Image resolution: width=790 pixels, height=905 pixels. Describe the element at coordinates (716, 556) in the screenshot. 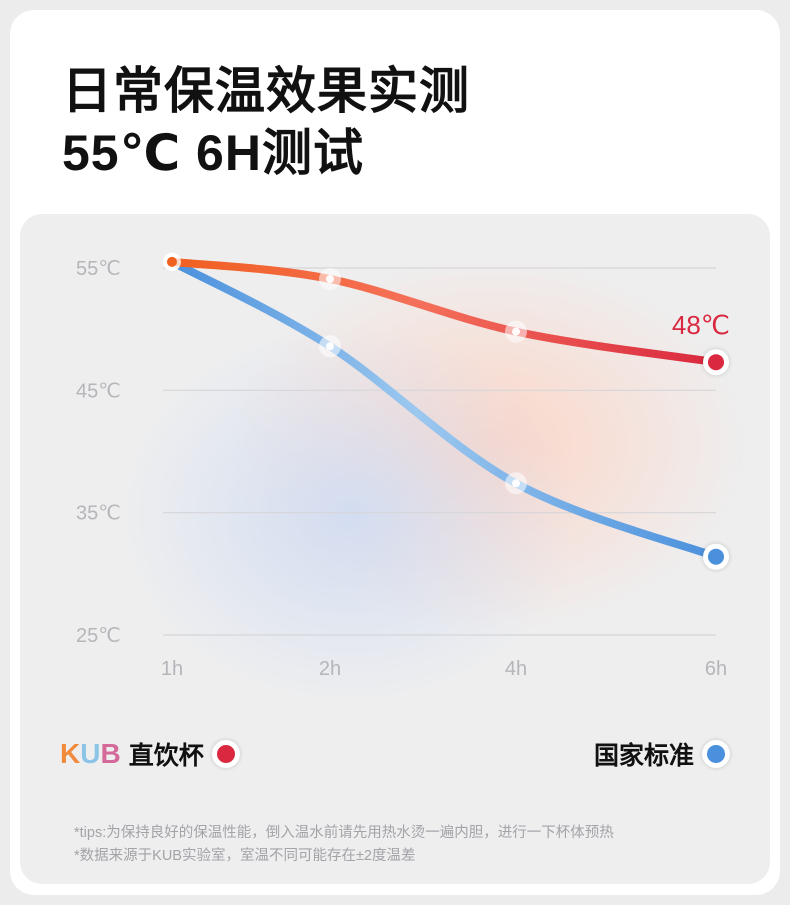

I see `series-national-end-point` at that location.